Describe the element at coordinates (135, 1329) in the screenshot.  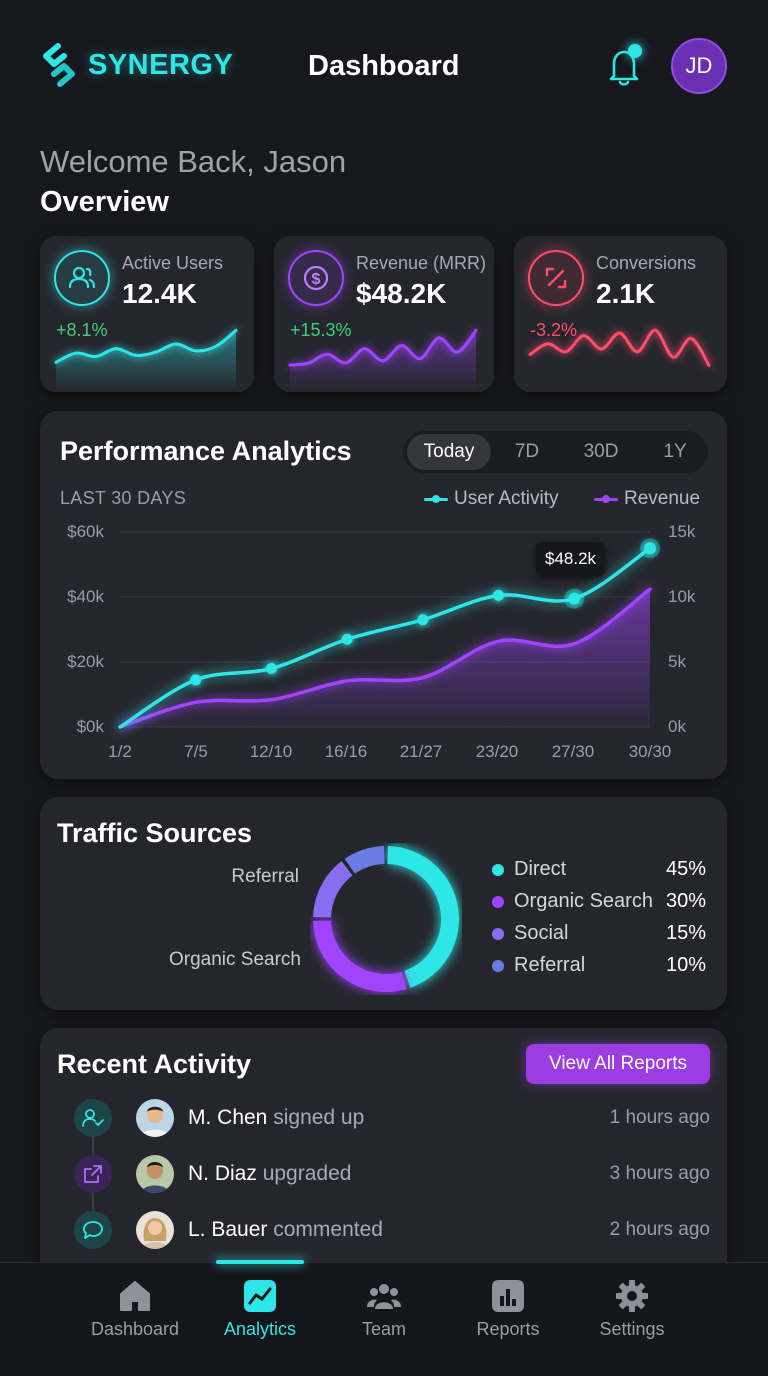
I see `nav-label: Dashboard` at that location.